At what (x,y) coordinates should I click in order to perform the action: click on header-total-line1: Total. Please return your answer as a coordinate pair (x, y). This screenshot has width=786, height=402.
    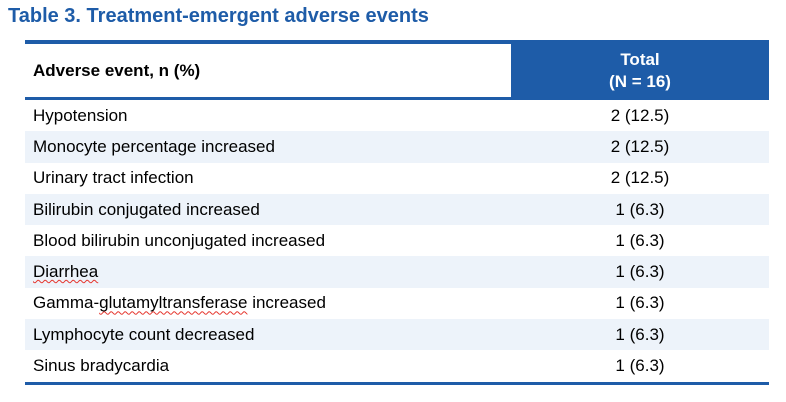
    Looking at the image, I should click on (640, 60).